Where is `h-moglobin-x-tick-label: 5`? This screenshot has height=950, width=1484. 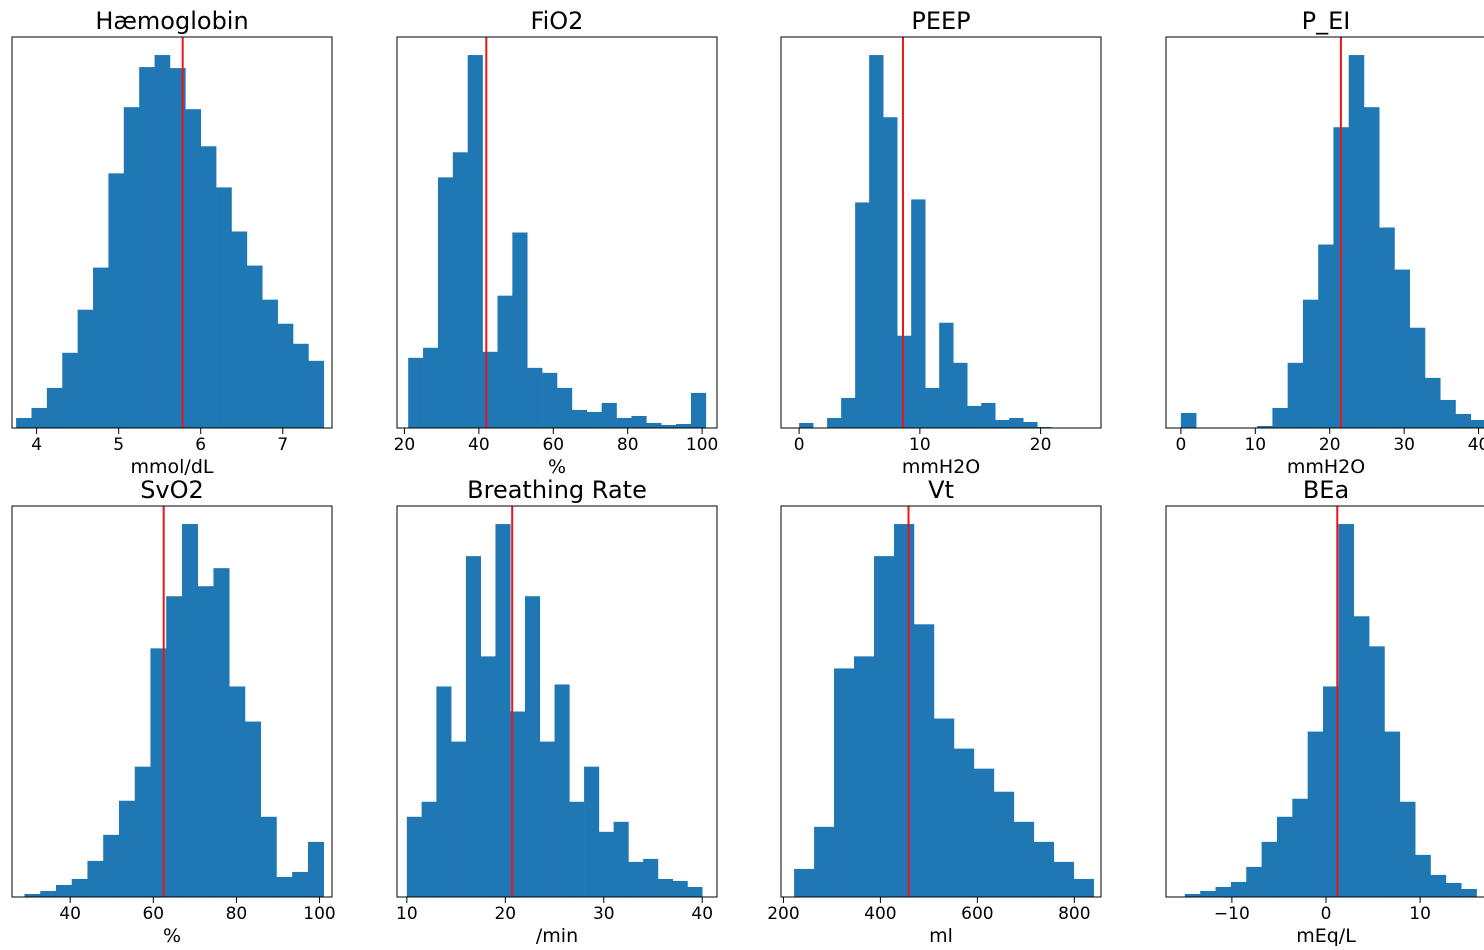 h-moglobin-x-tick-label: 5 is located at coordinates (118, 445).